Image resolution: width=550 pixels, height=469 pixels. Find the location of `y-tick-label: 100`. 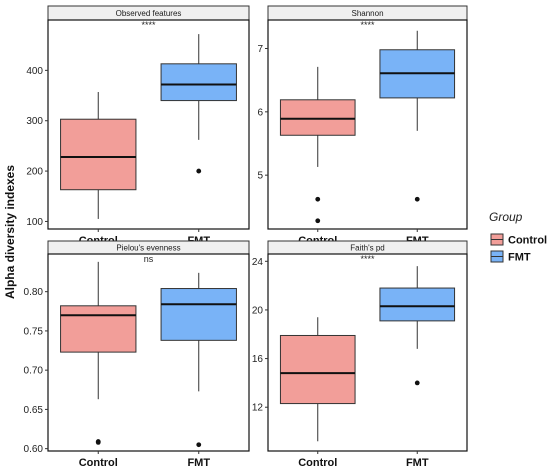

y-tick-label: 100 is located at coordinates (34, 222).